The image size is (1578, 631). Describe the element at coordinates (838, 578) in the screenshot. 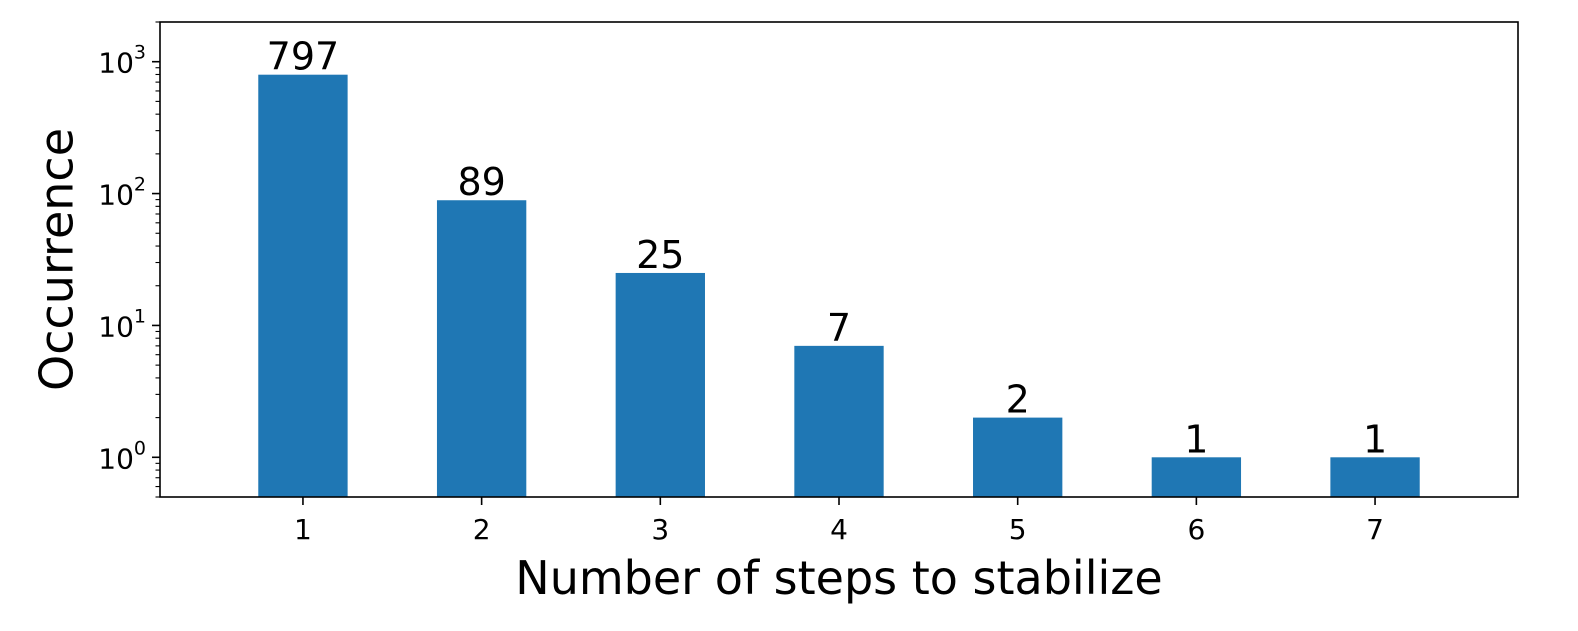

I see `x-axis-label: Number of steps to stabilize` at that location.